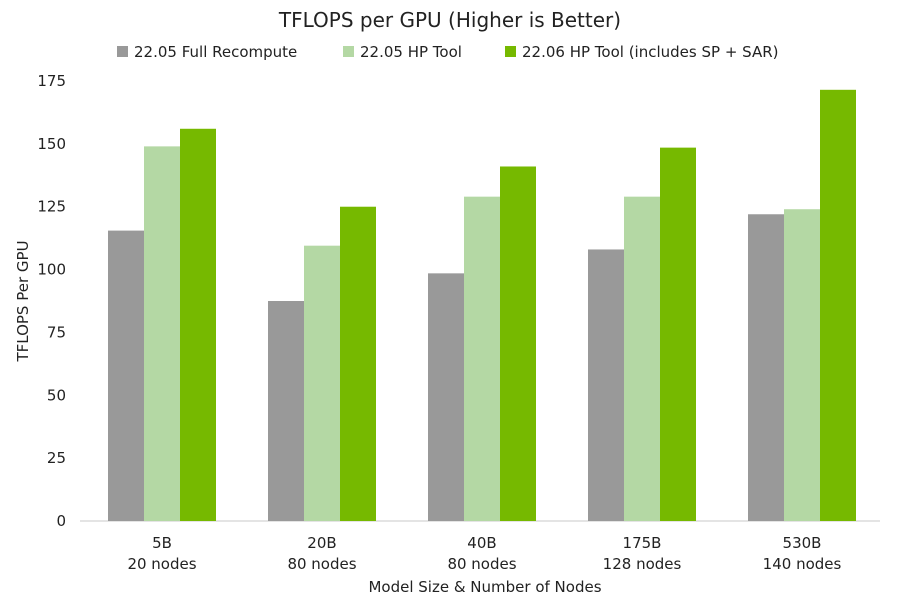 This screenshot has height=610, width=900. Describe the element at coordinates (51, 81) in the screenshot. I see `y-tick-label: 175` at that location.